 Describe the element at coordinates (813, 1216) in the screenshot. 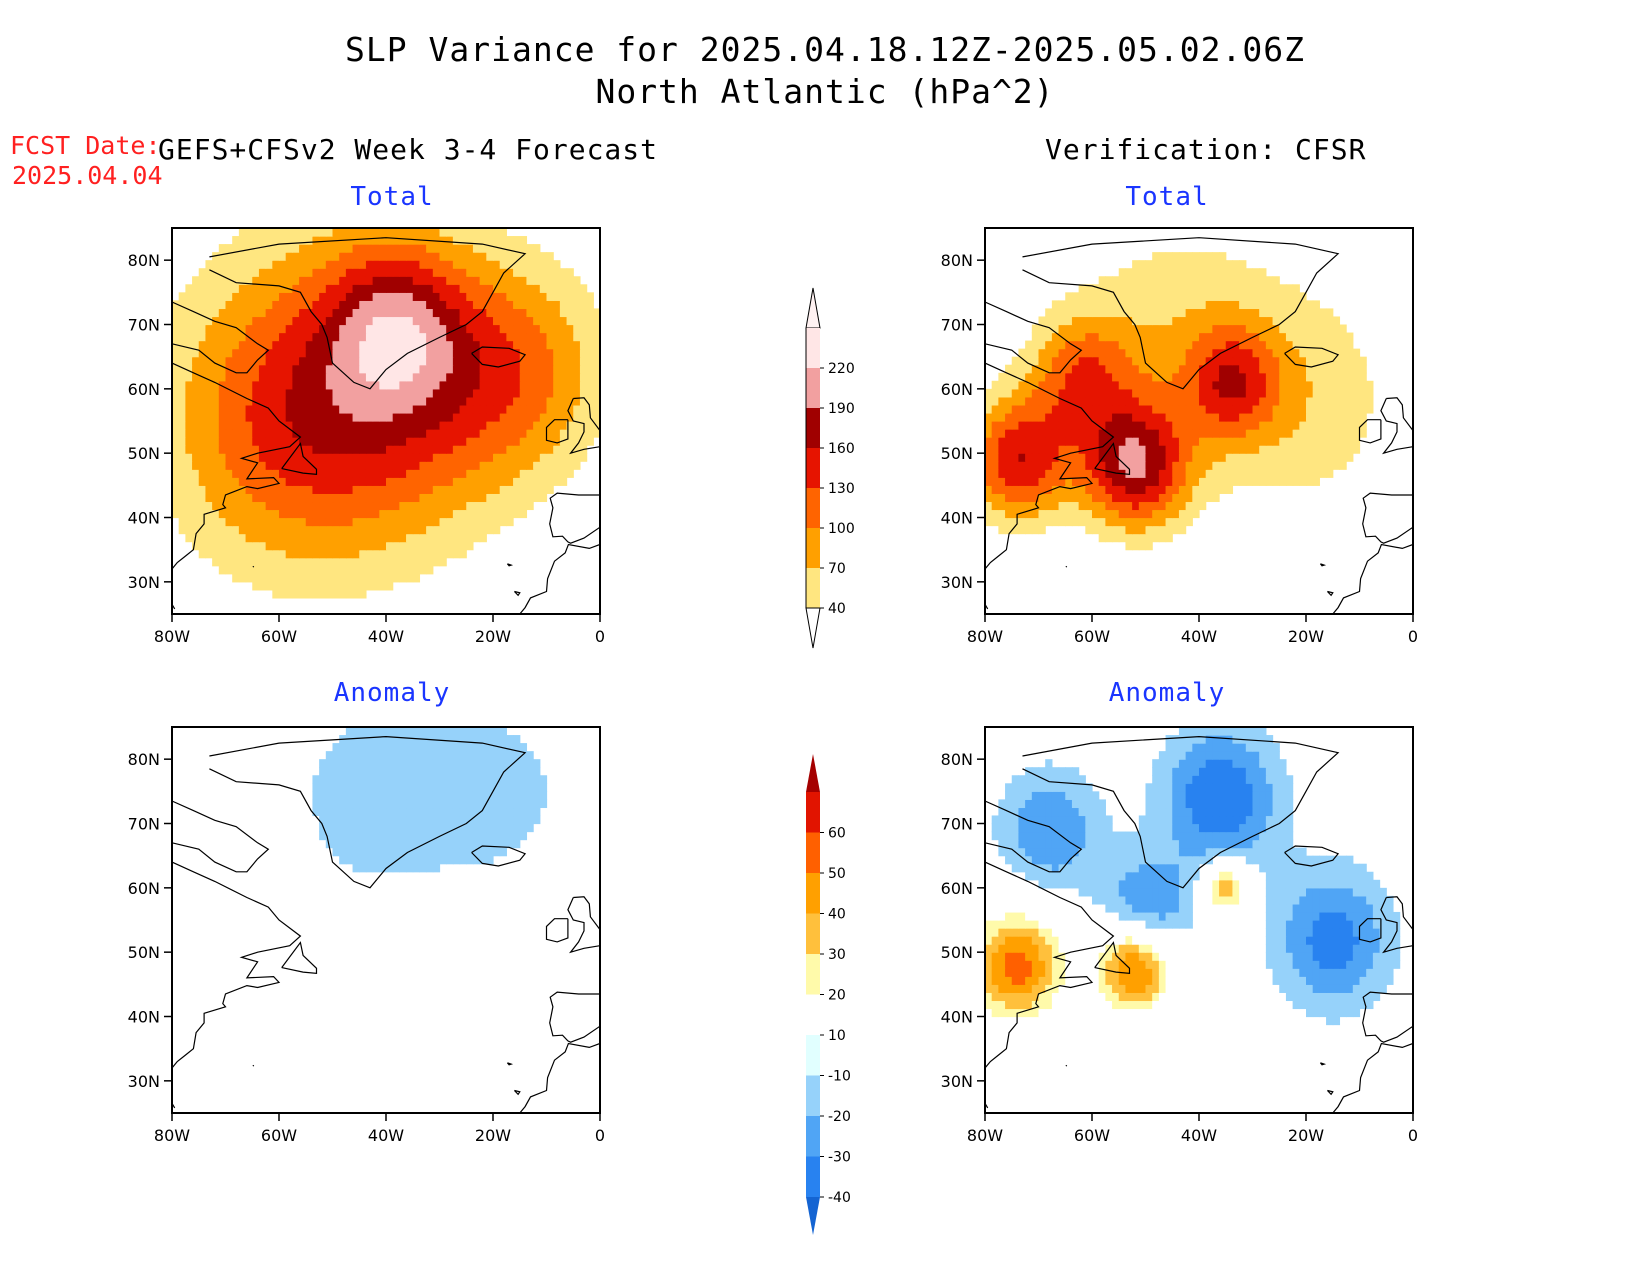

I see `colorbar-bottom-arrow` at that location.